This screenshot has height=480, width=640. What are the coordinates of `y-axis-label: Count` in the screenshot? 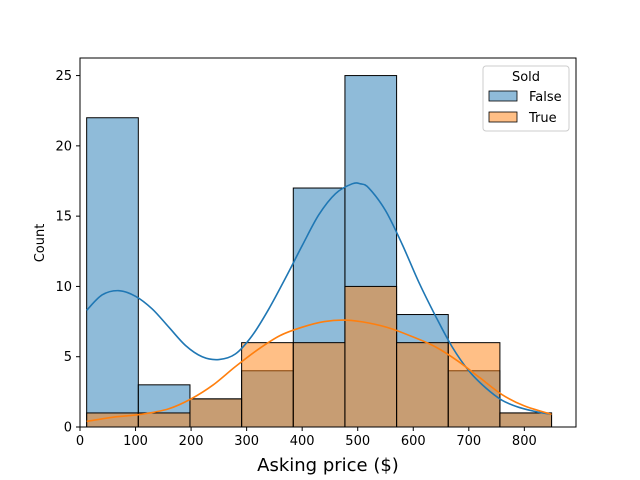 It's located at (40, 243).